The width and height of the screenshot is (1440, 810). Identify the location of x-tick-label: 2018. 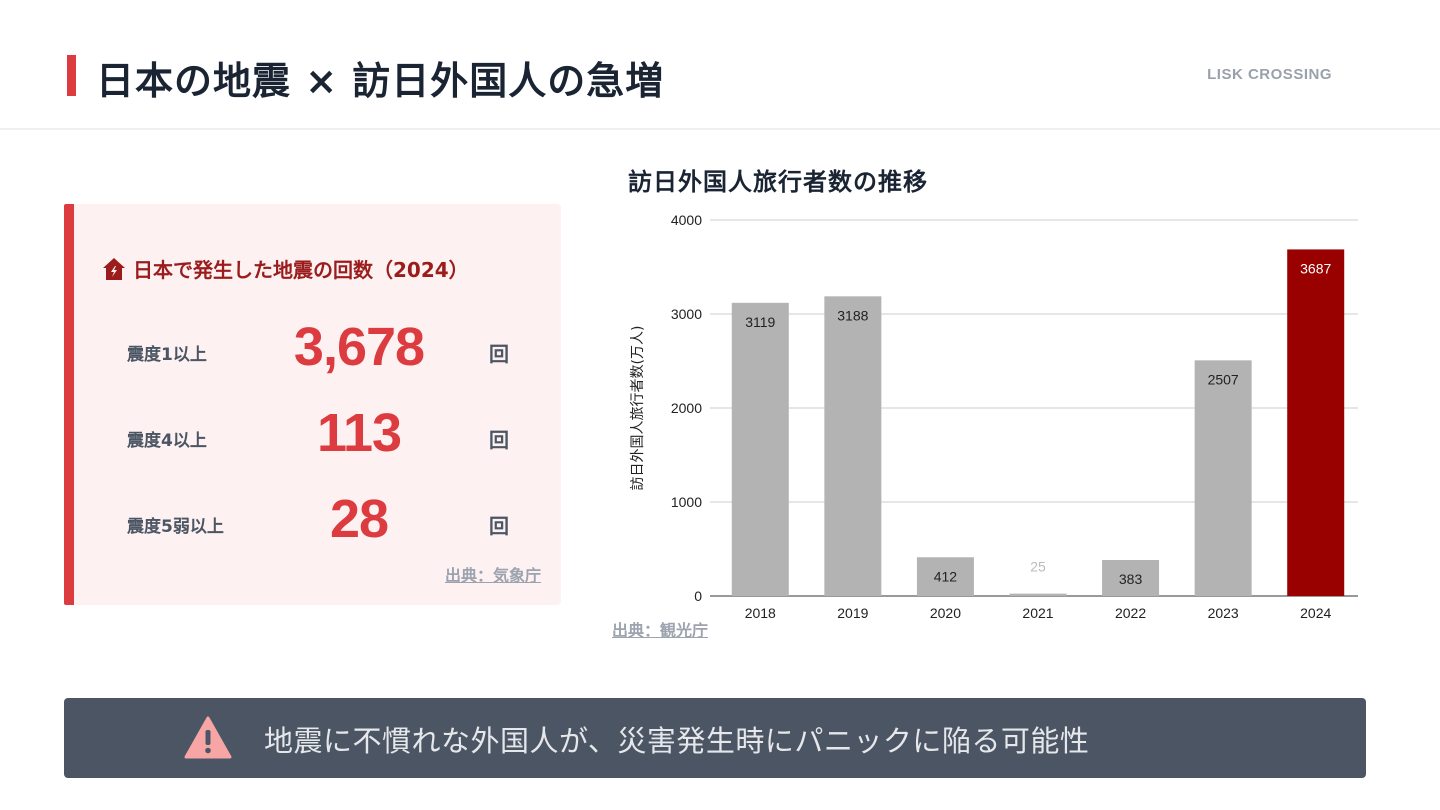
(760, 613).